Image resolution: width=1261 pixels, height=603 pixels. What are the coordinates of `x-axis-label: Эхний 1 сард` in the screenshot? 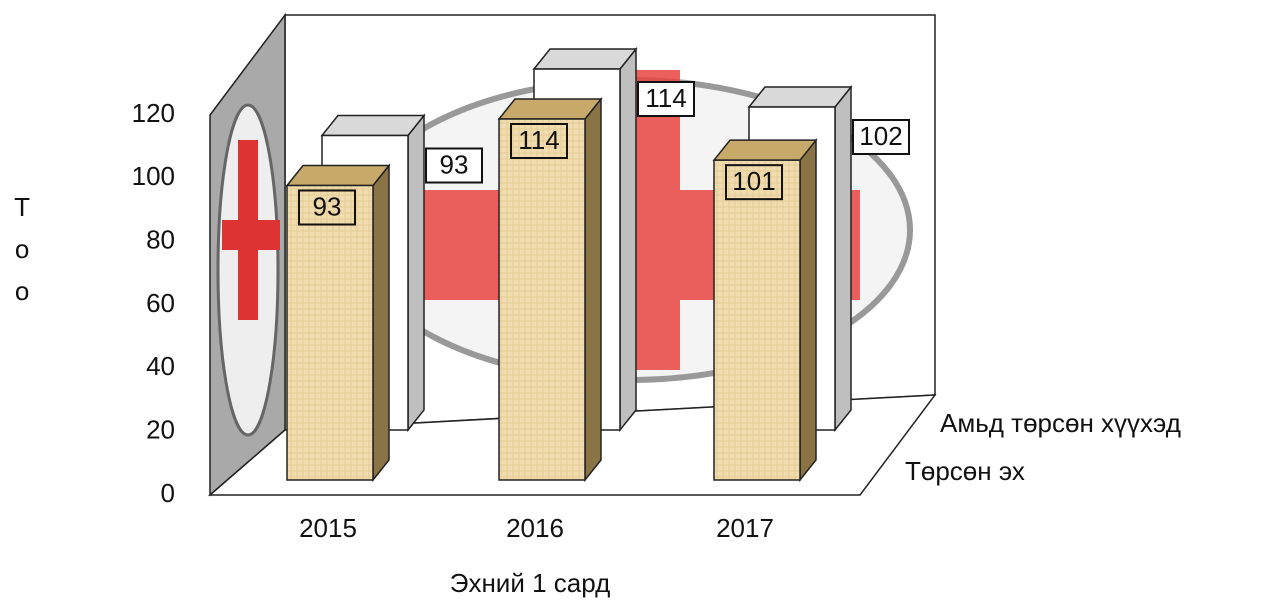 It's located at (530, 583).